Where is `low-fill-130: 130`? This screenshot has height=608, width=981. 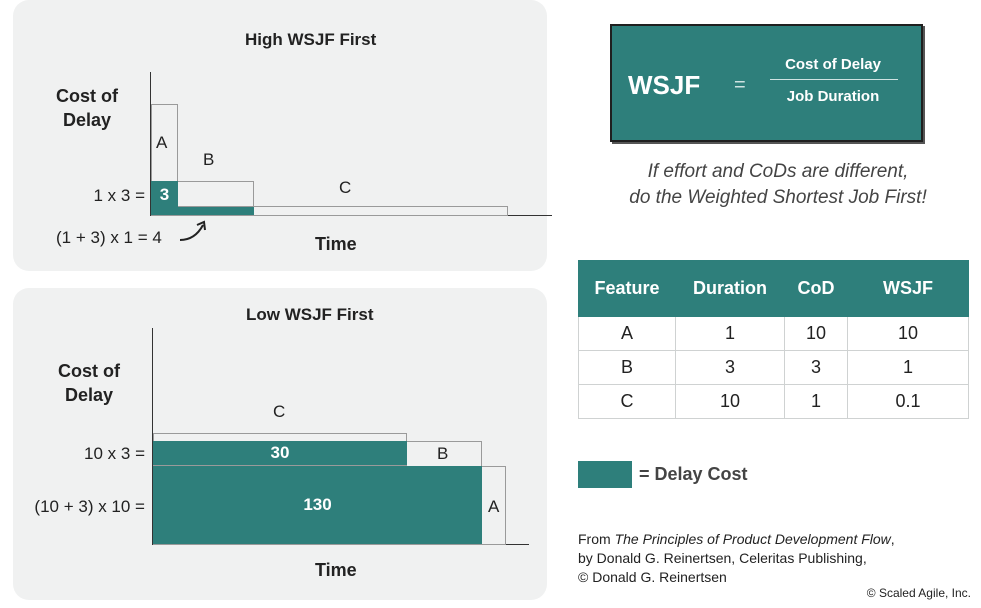
low-fill-130: 130 is located at coordinates (317, 505).